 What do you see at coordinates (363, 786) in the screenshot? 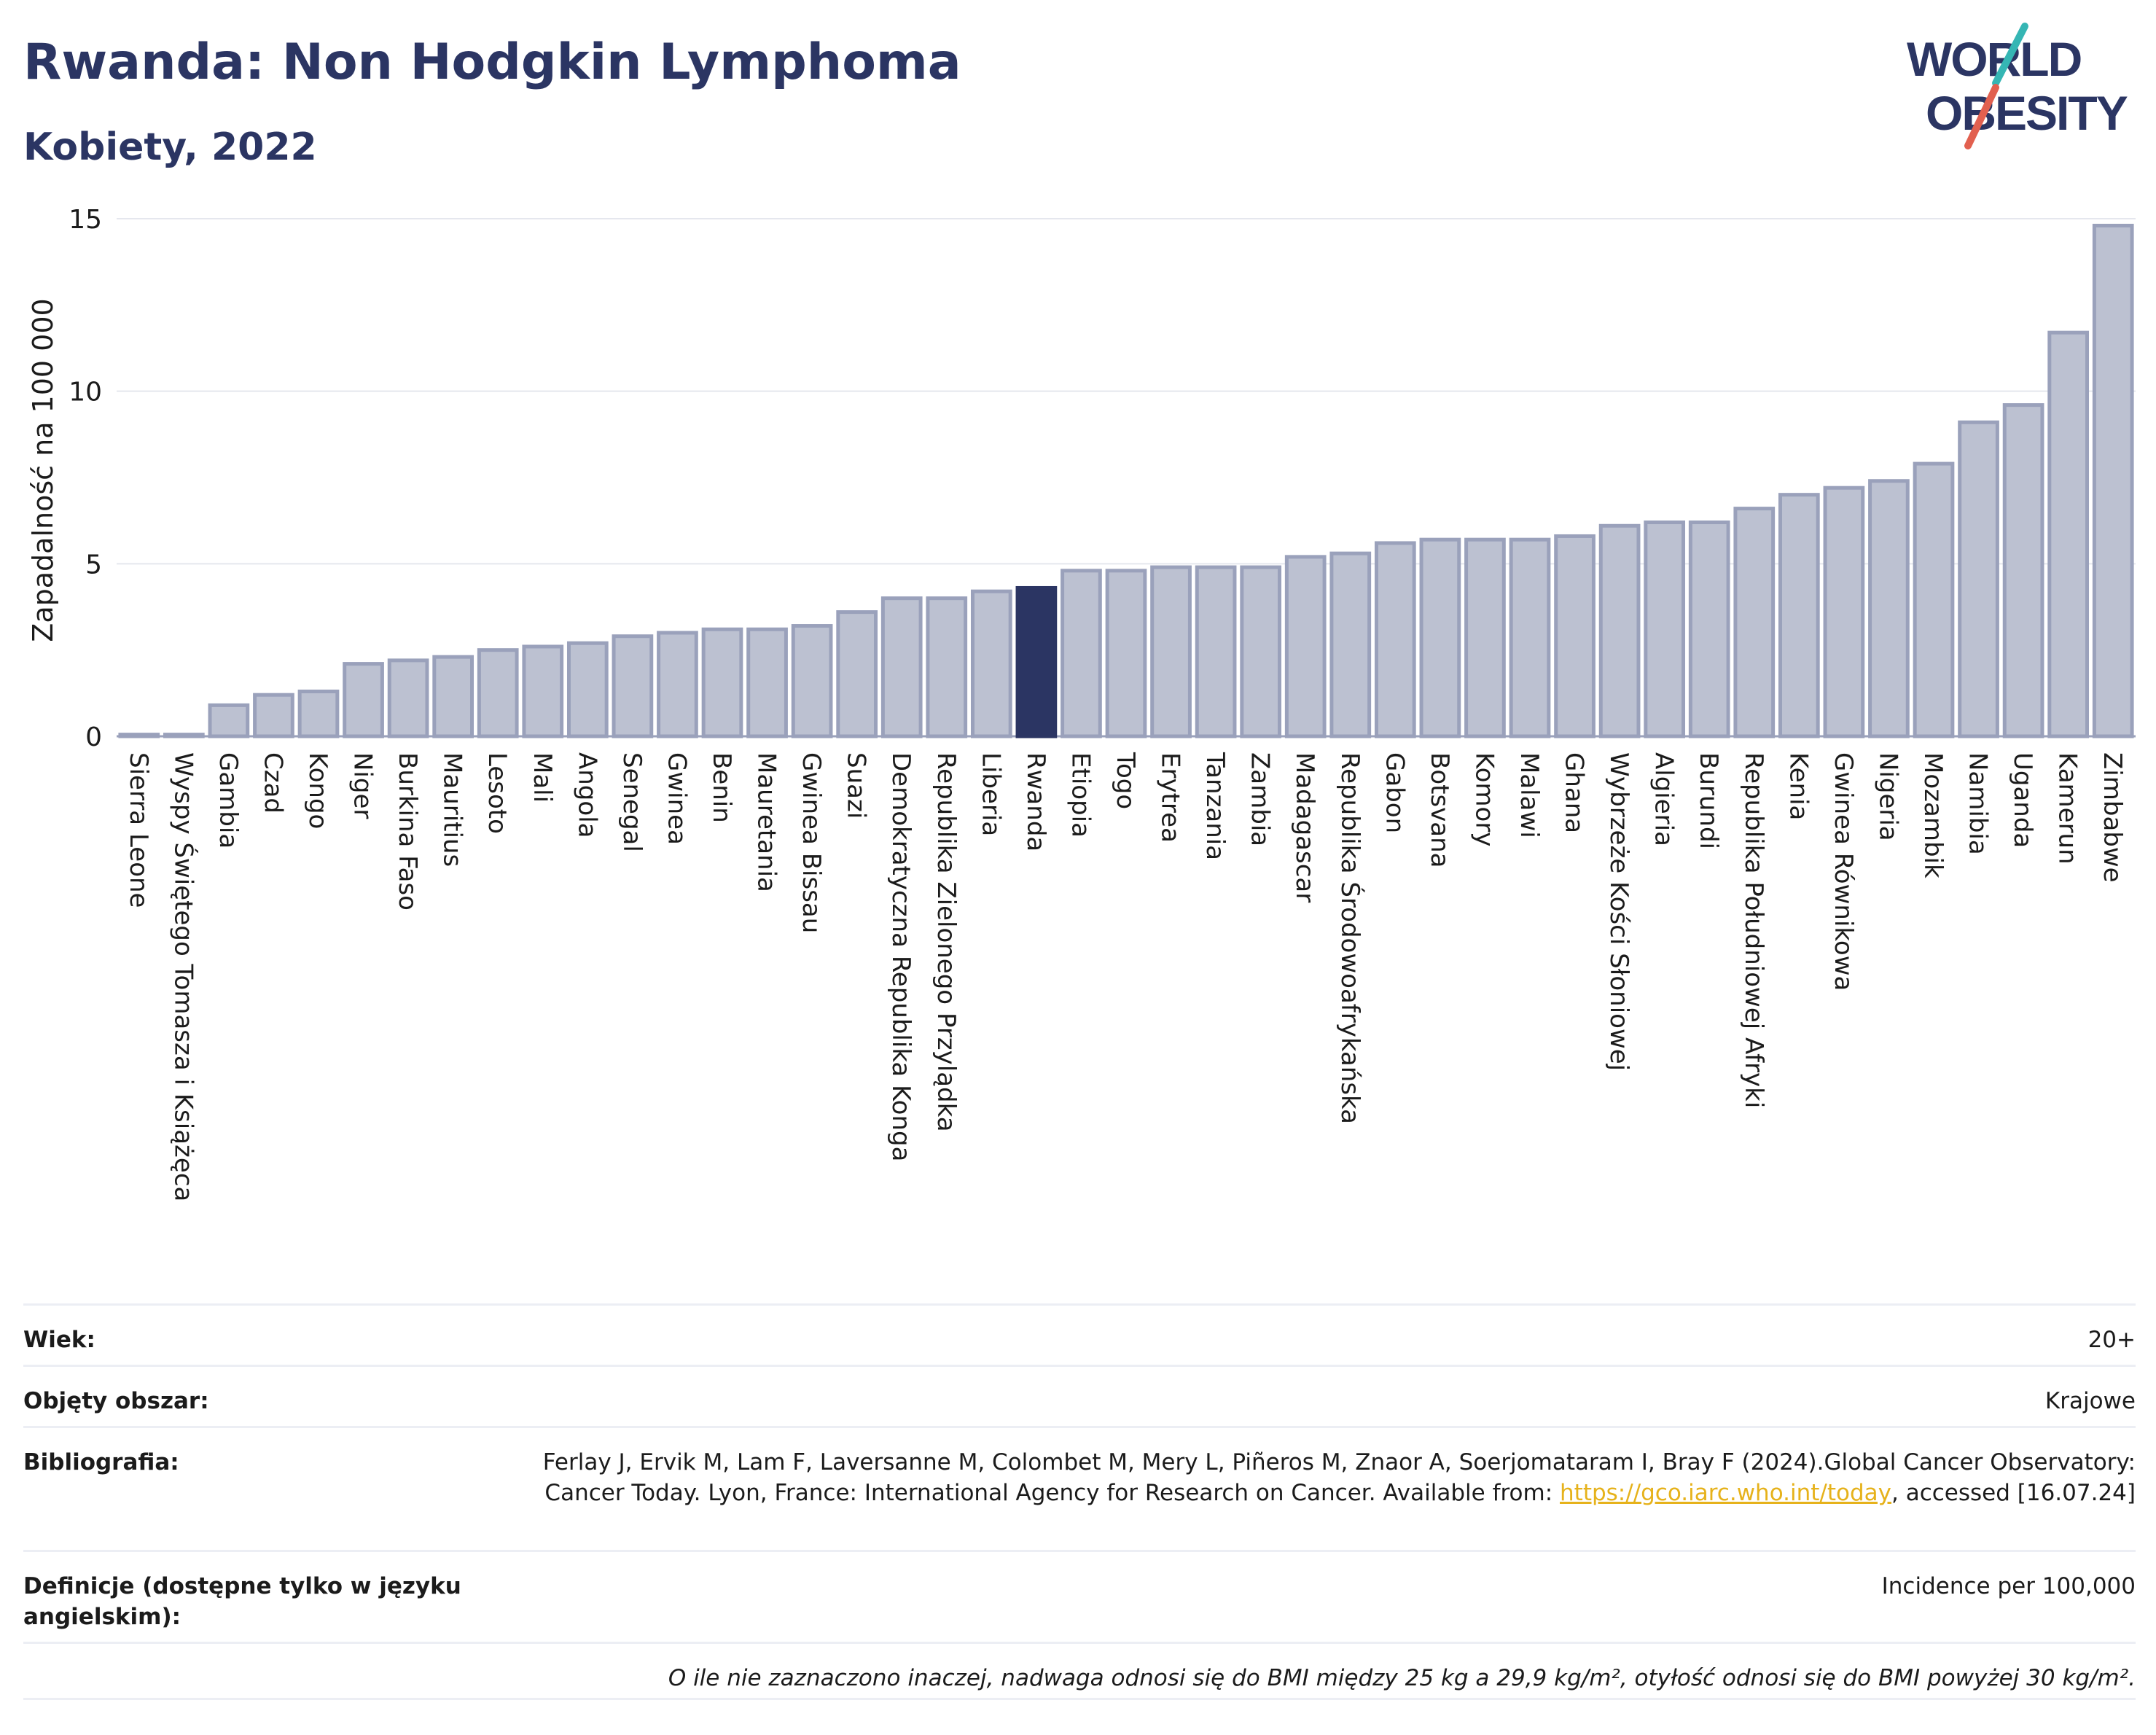
I see `x-tick-label: Niger` at bounding box center [363, 786].